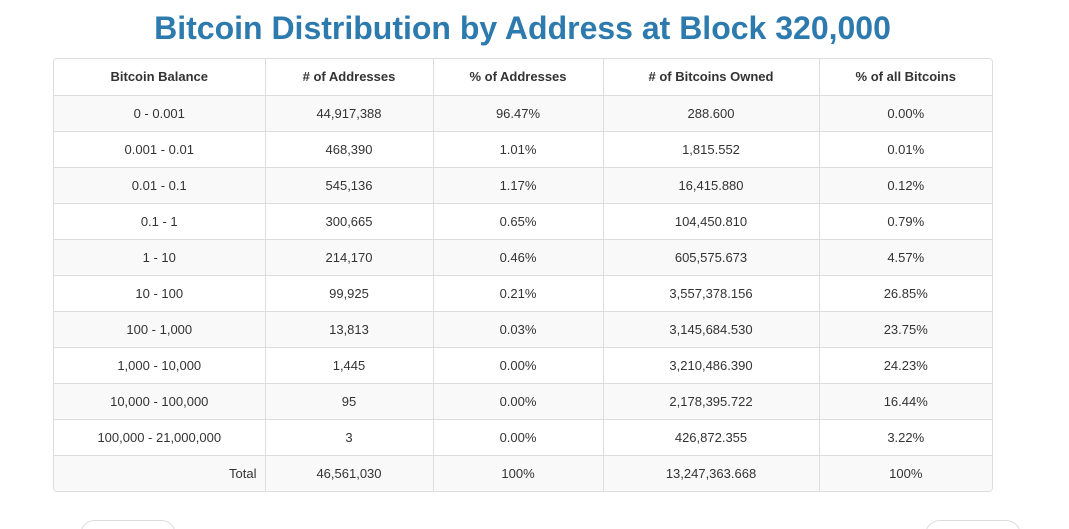 The image size is (1069, 529). What do you see at coordinates (349, 149) in the screenshot?
I see `num-addresses-cell: 468,390` at bounding box center [349, 149].